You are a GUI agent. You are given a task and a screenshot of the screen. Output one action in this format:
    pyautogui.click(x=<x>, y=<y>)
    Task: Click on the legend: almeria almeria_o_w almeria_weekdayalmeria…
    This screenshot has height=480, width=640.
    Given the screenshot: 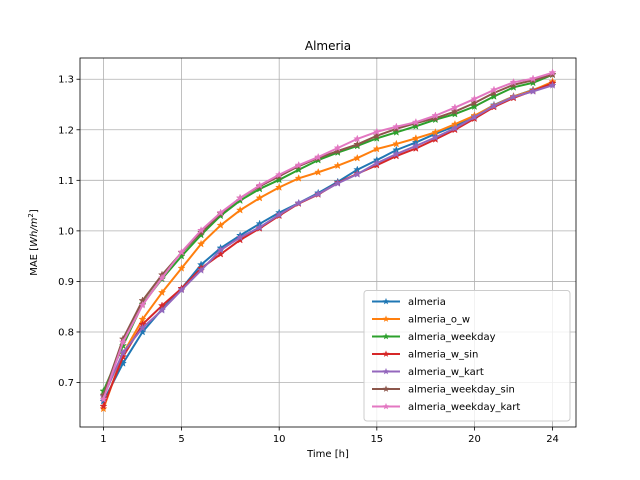 What is the action you would take?
    pyautogui.click(x=467, y=356)
    